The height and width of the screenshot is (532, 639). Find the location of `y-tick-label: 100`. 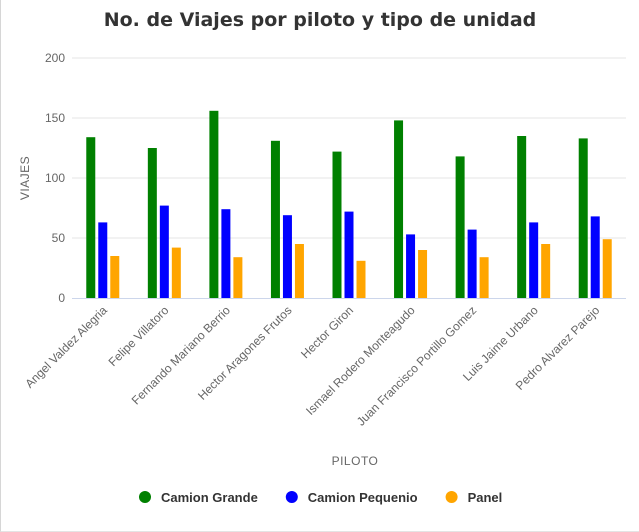

y-tick-label: 100 is located at coordinates (55, 178).